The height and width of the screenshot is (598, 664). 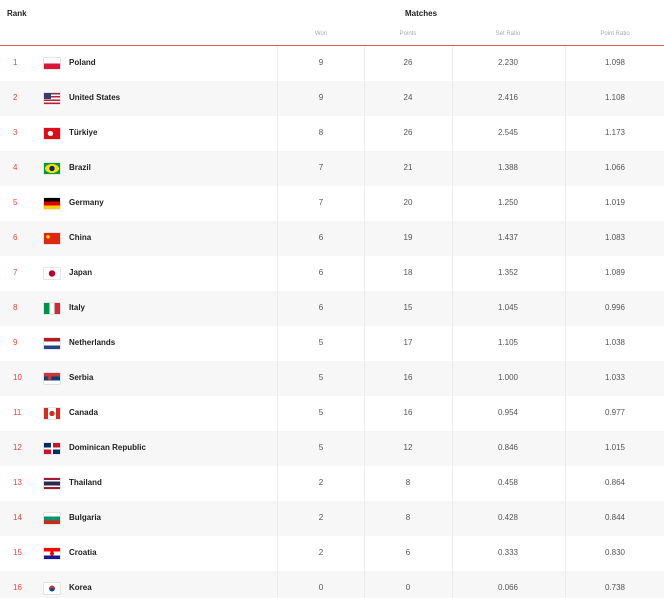 What do you see at coordinates (332, 343) in the screenshot?
I see `table-row: 9 Netherlands 5 17 1.105 1.038` at bounding box center [332, 343].